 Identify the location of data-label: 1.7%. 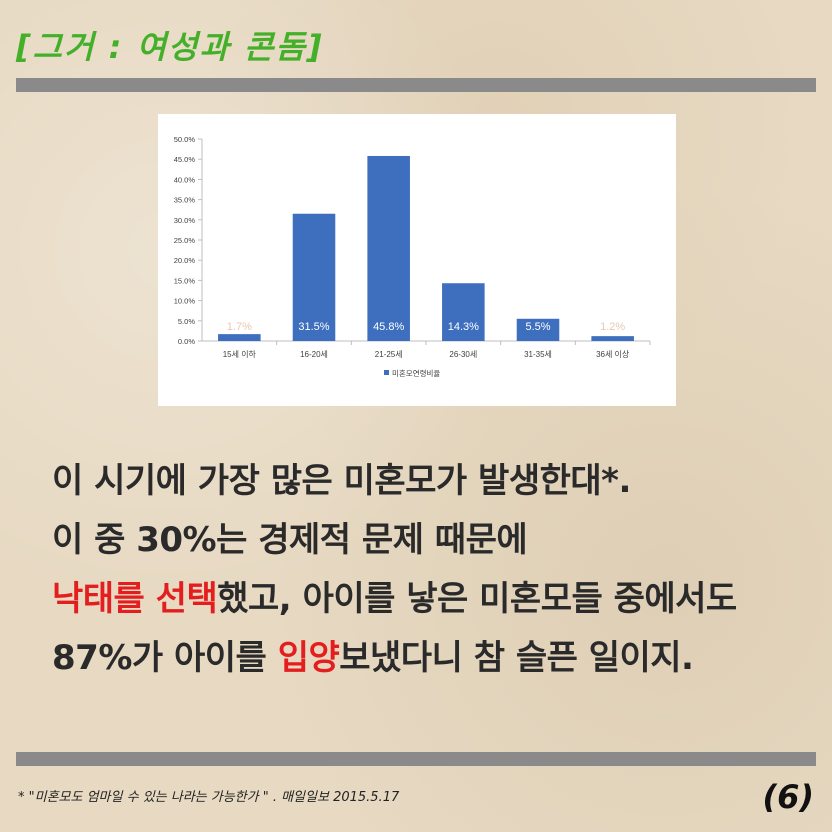
(239, 327).